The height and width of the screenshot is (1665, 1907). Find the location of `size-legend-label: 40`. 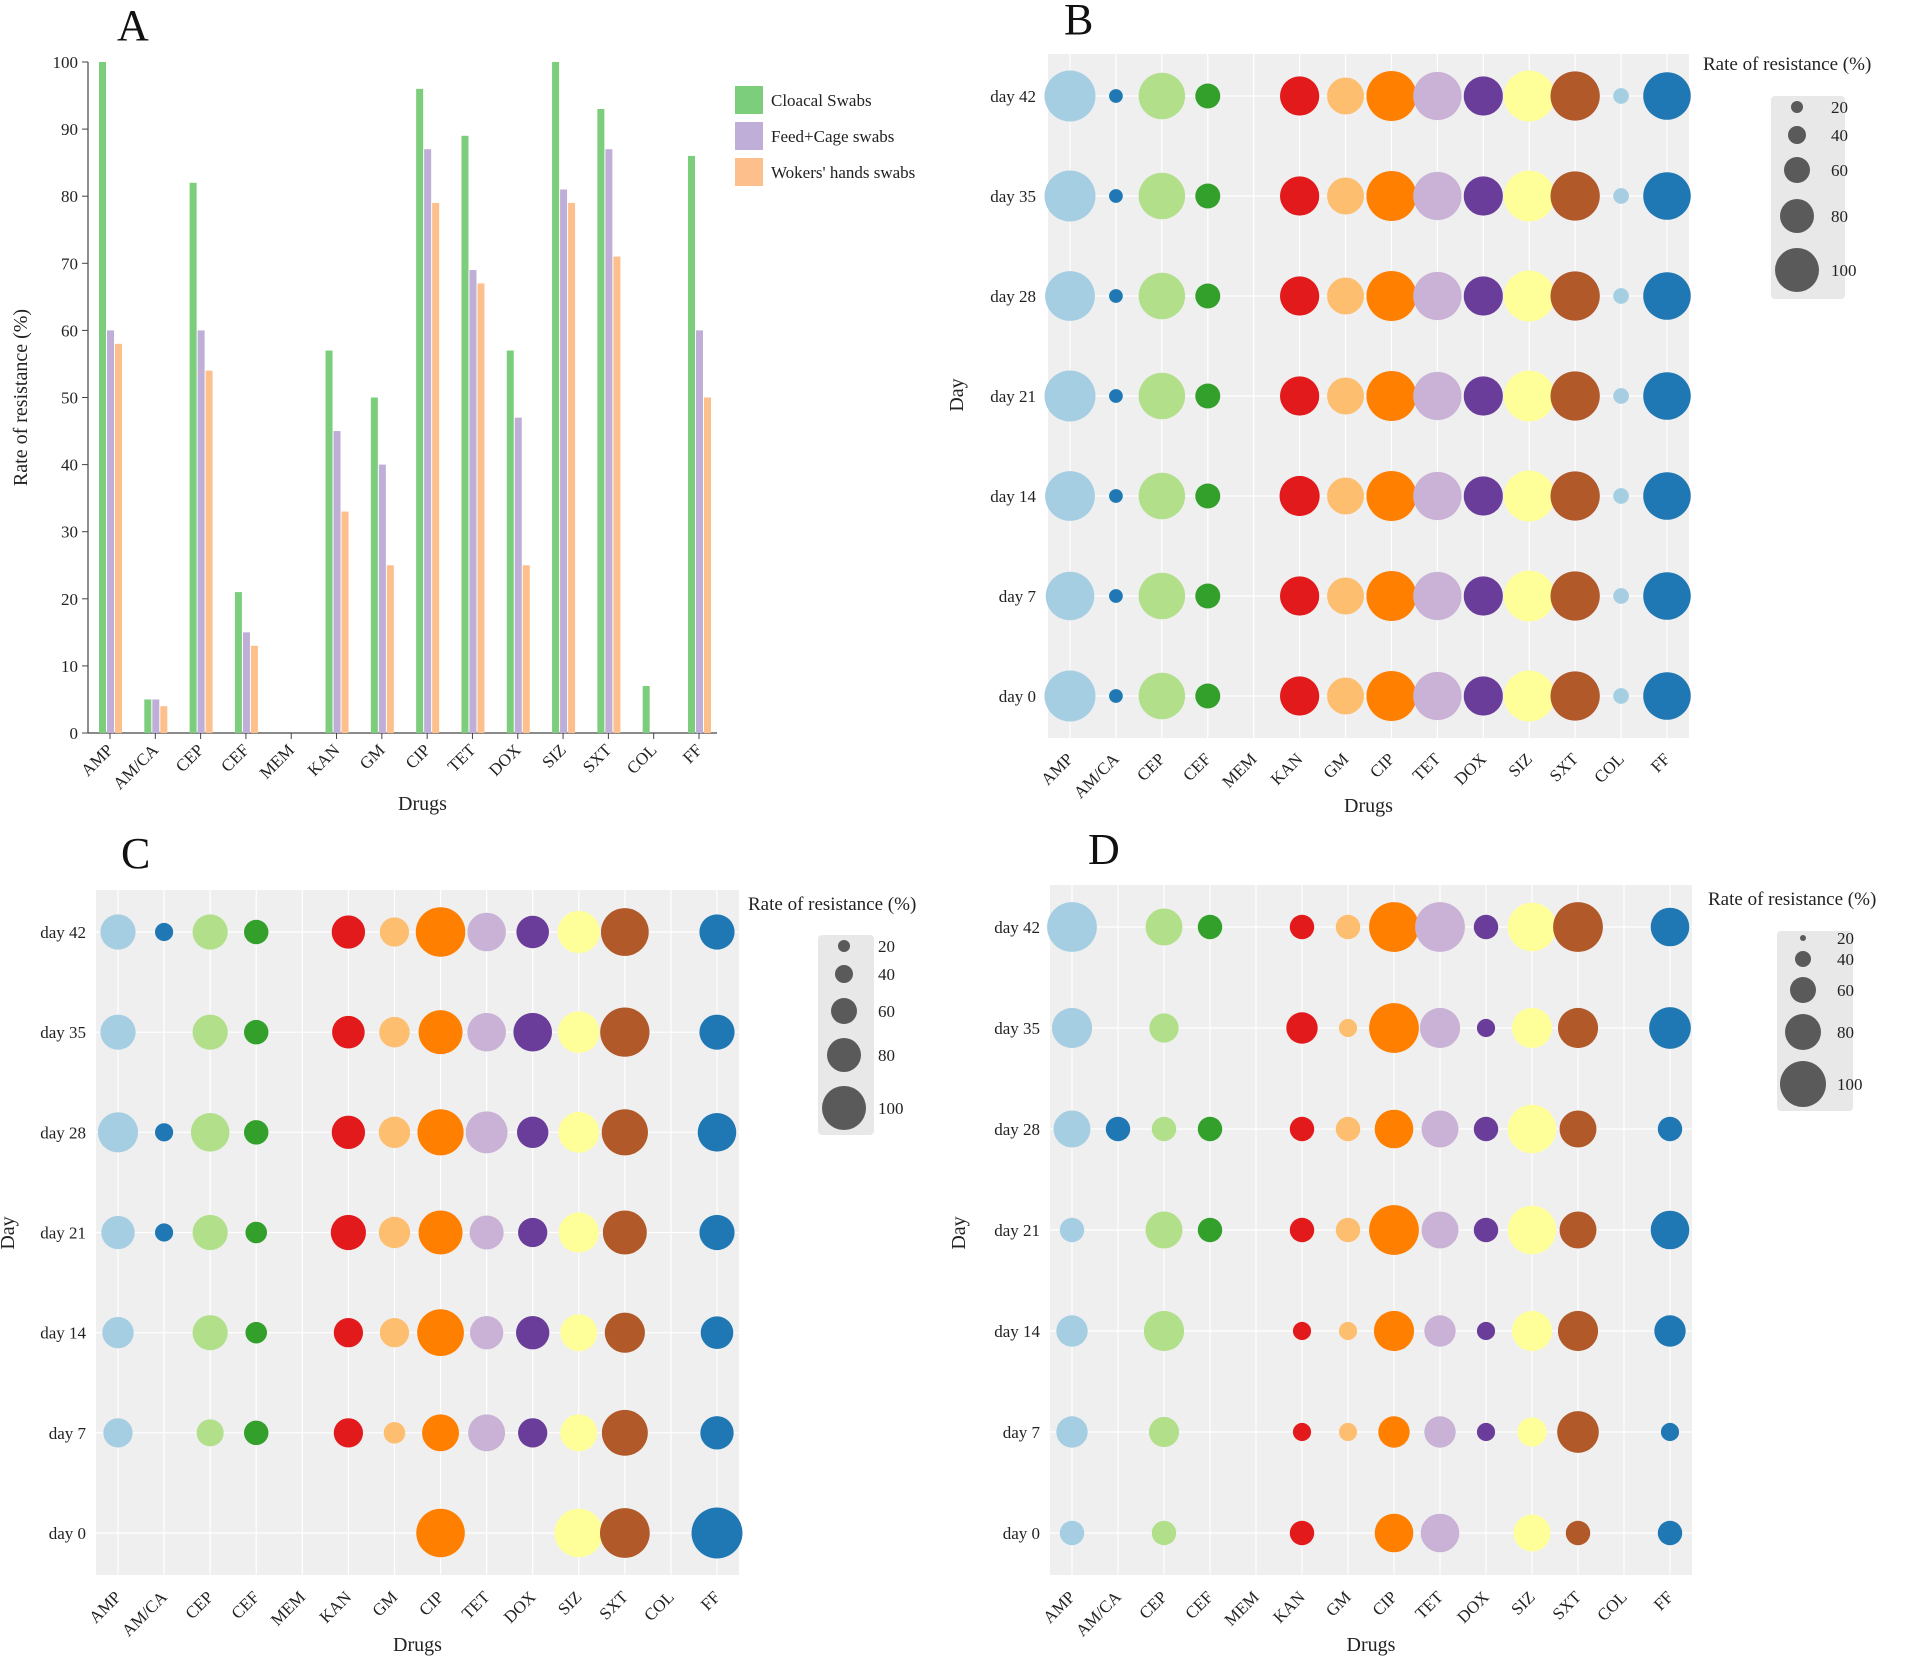

size-legend-label: 40 is located at coordinates (1845, 959).